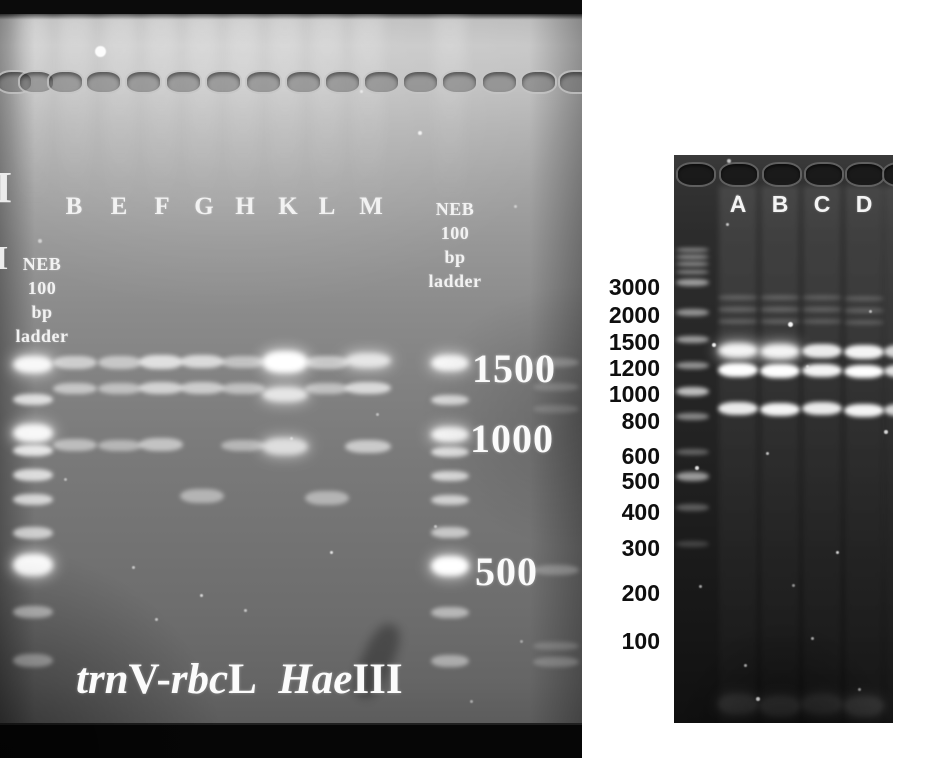 The height and width of the screenshot is (758, 945). I want to click on neb-ladder-line: ladder, so click(455, 281).